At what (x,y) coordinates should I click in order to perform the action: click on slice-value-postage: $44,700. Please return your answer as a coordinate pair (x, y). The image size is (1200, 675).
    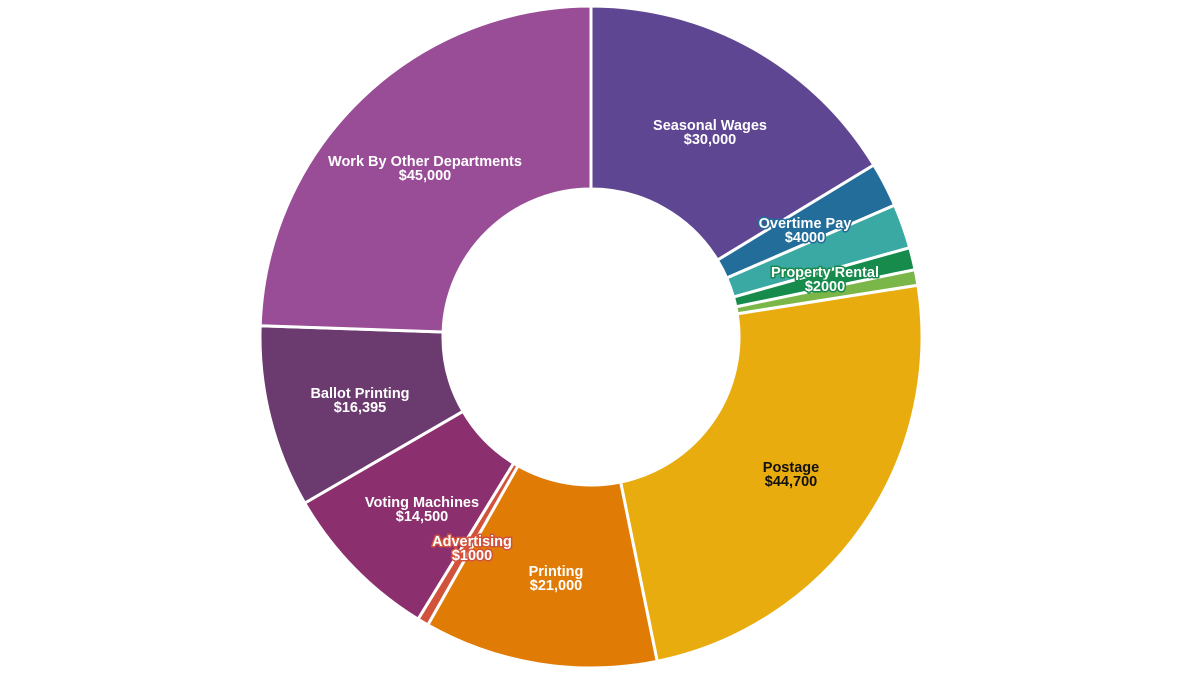
    Looking at the image, I should click on (791, 482).